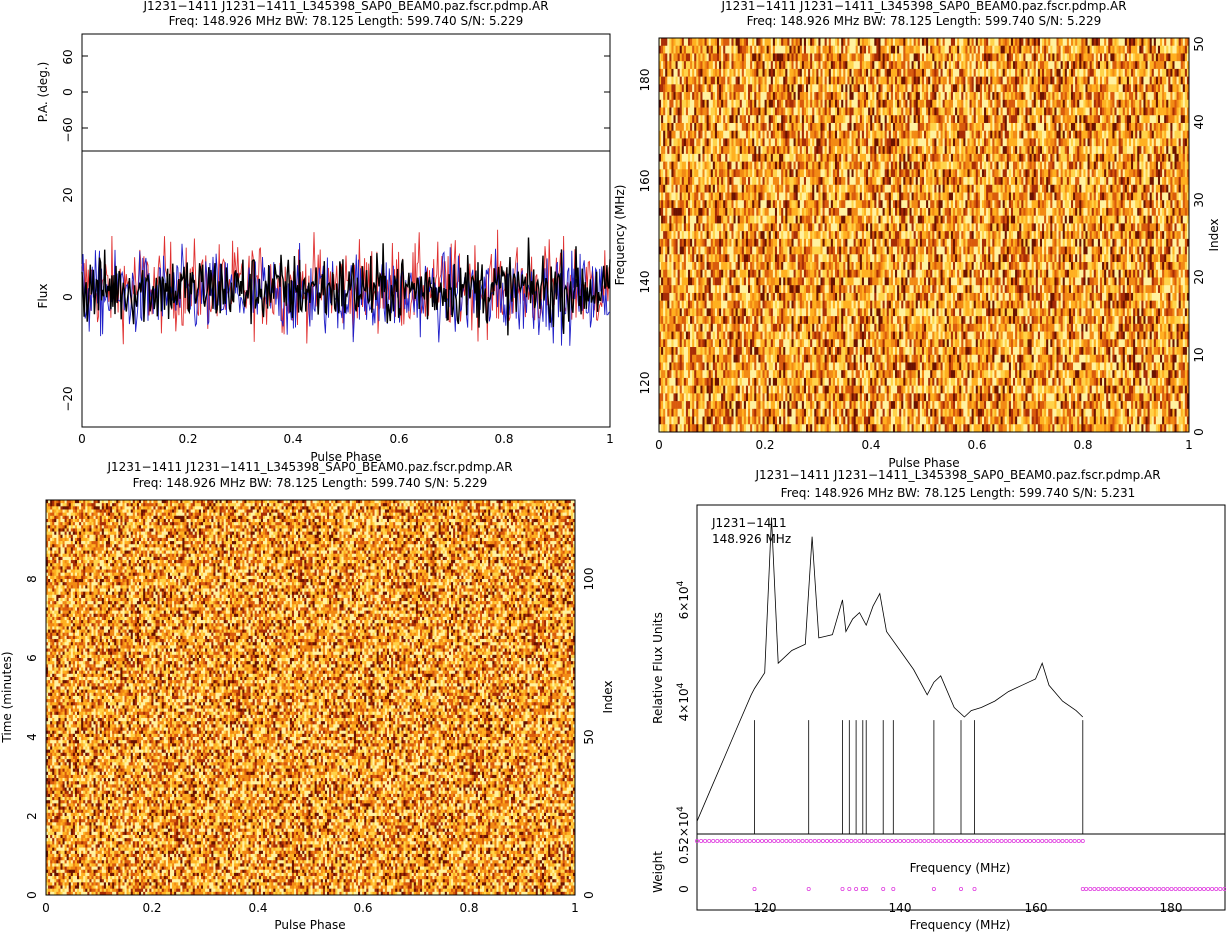  I want to click on pa-ytick-60: 60, so click(68, 56).